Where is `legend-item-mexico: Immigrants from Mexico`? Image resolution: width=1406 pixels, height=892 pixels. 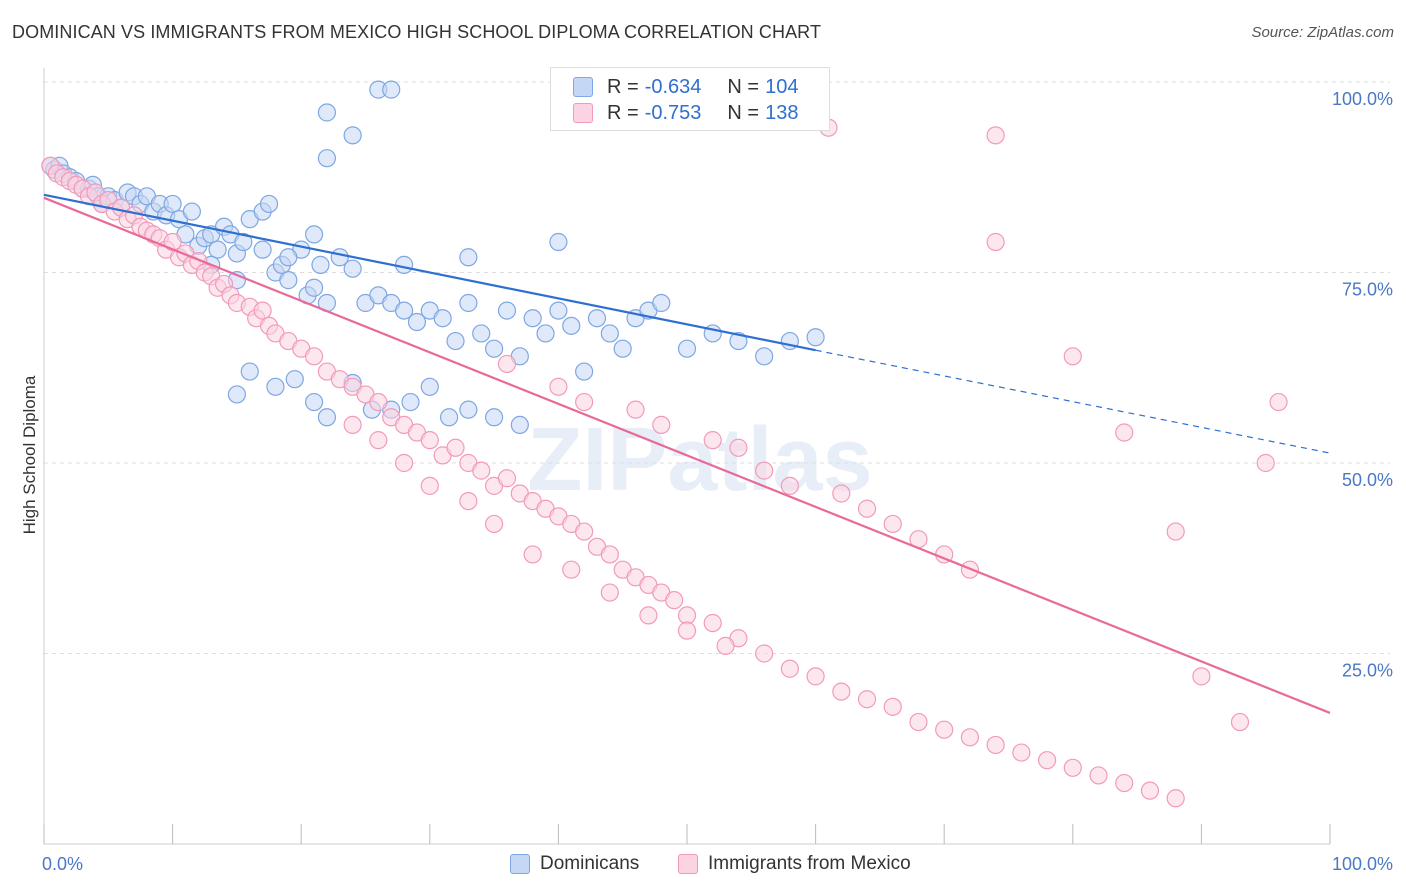 legend-item-mexico: Immigrants from Mexico is located at coordinates (794, 864).